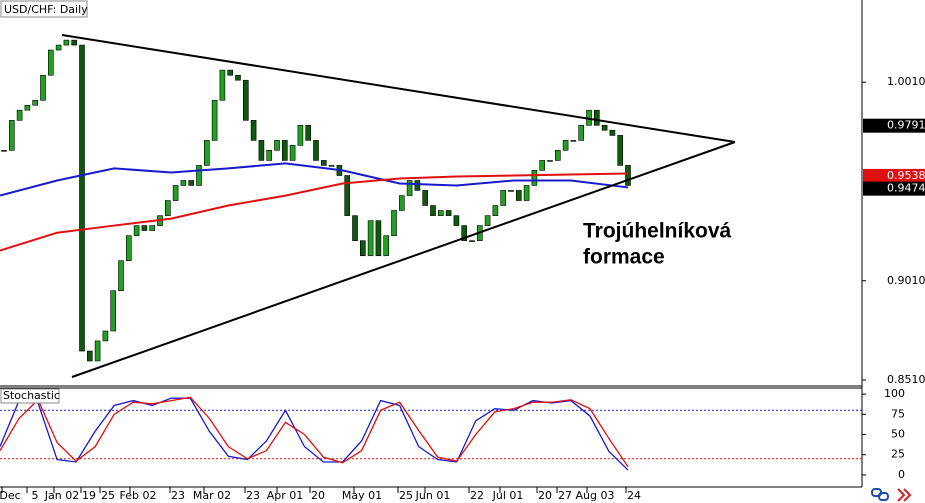 The width and height of the screenshot is (925, 503). I want to click on x-tick-label: Jul 01, so click(508, 495).